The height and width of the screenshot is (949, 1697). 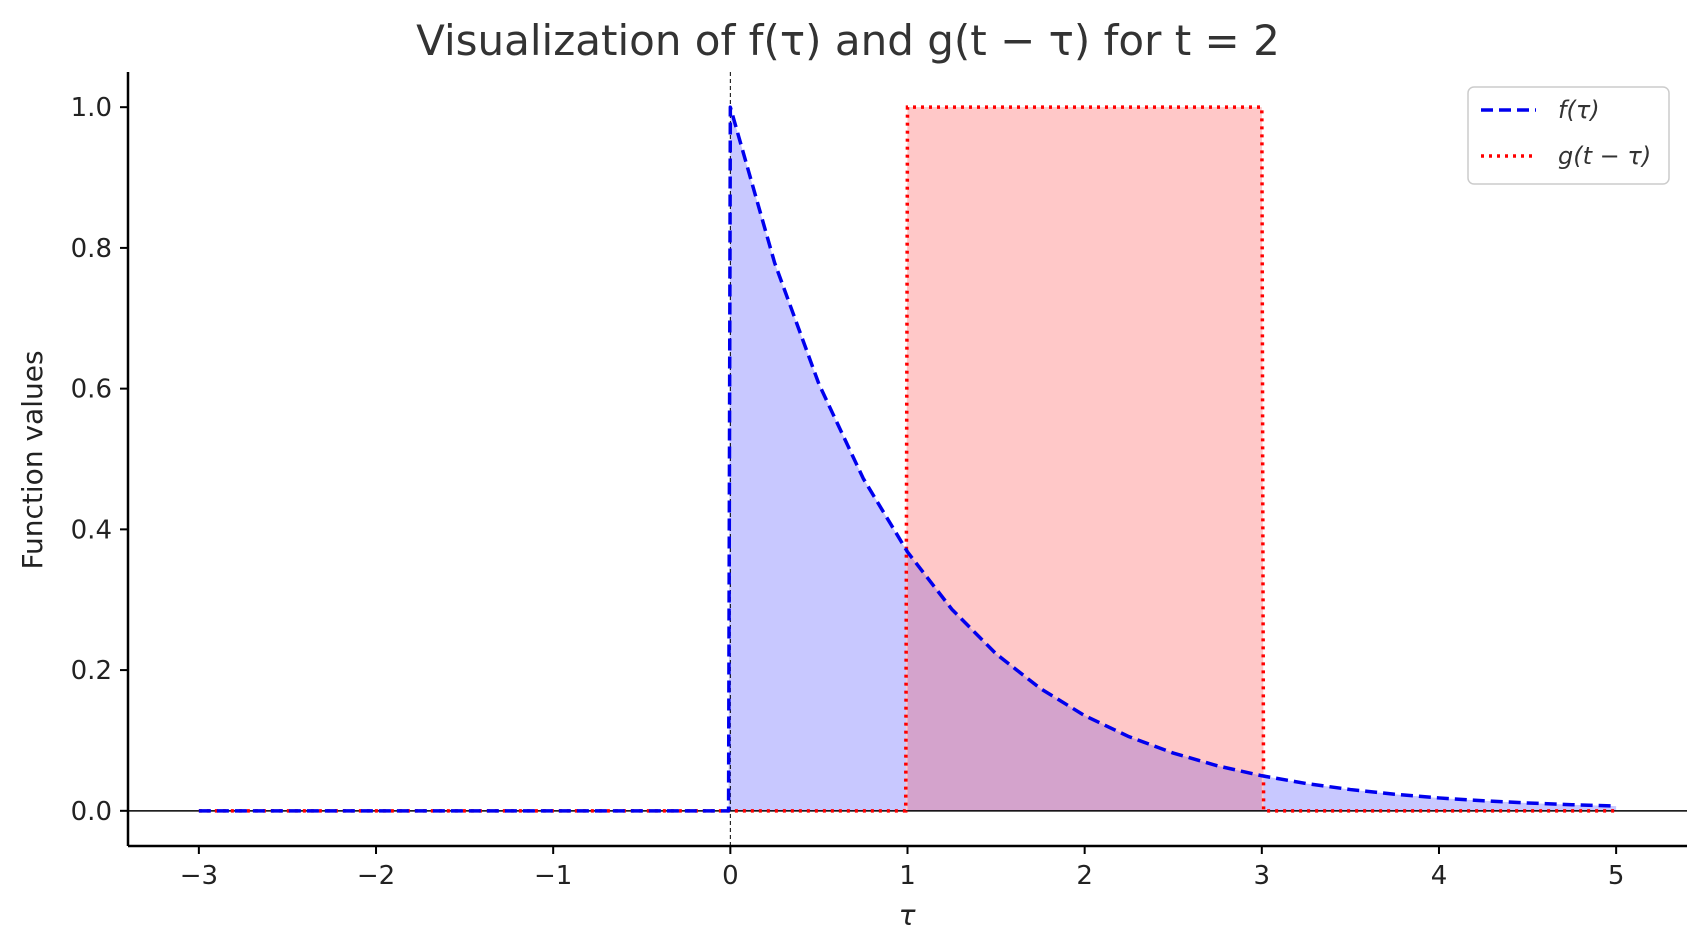 What do you see at coordinates (730, 876) in the screenshot?
I see `x-tick-label: 0` at bounding box center [730, 876].